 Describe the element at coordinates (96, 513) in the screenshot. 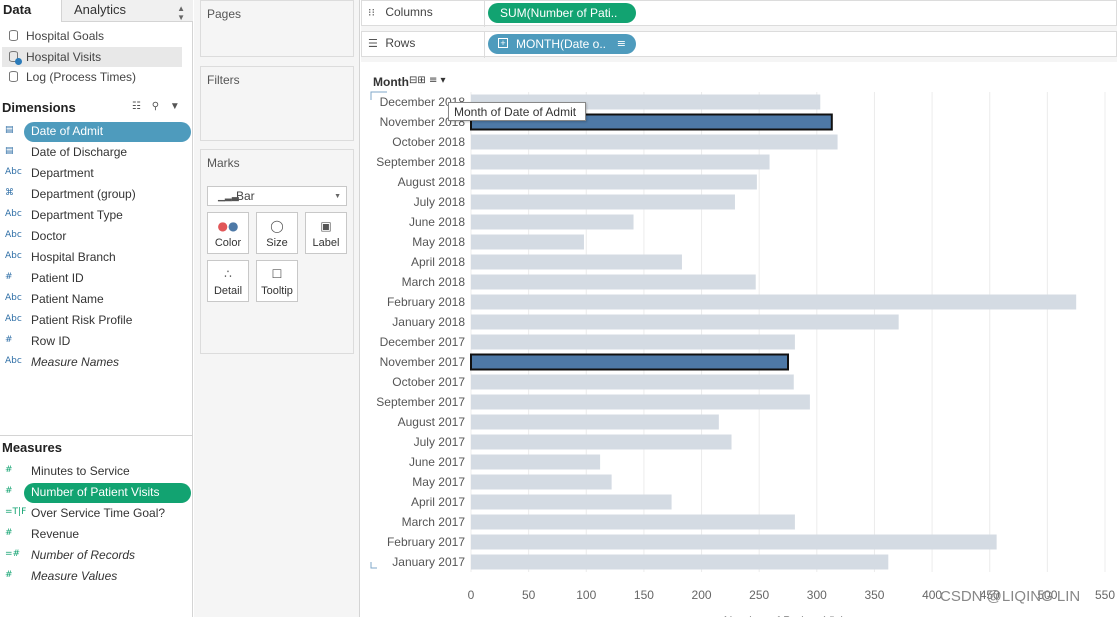

I see `measure-field: =T|F Over Service Time Goal?` at that location.